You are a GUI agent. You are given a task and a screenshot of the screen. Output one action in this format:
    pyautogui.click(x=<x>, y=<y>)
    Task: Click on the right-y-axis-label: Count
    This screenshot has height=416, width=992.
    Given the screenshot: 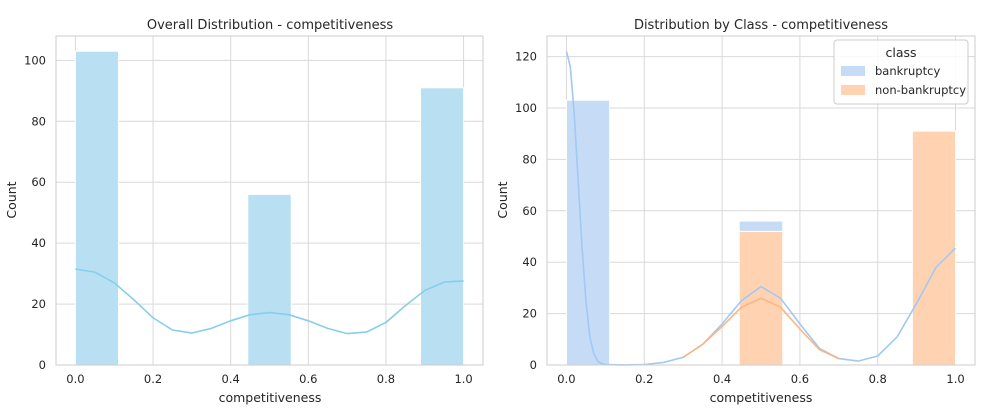 What is the action you would take?
    pyautogui.click(x=502, y=199)
    